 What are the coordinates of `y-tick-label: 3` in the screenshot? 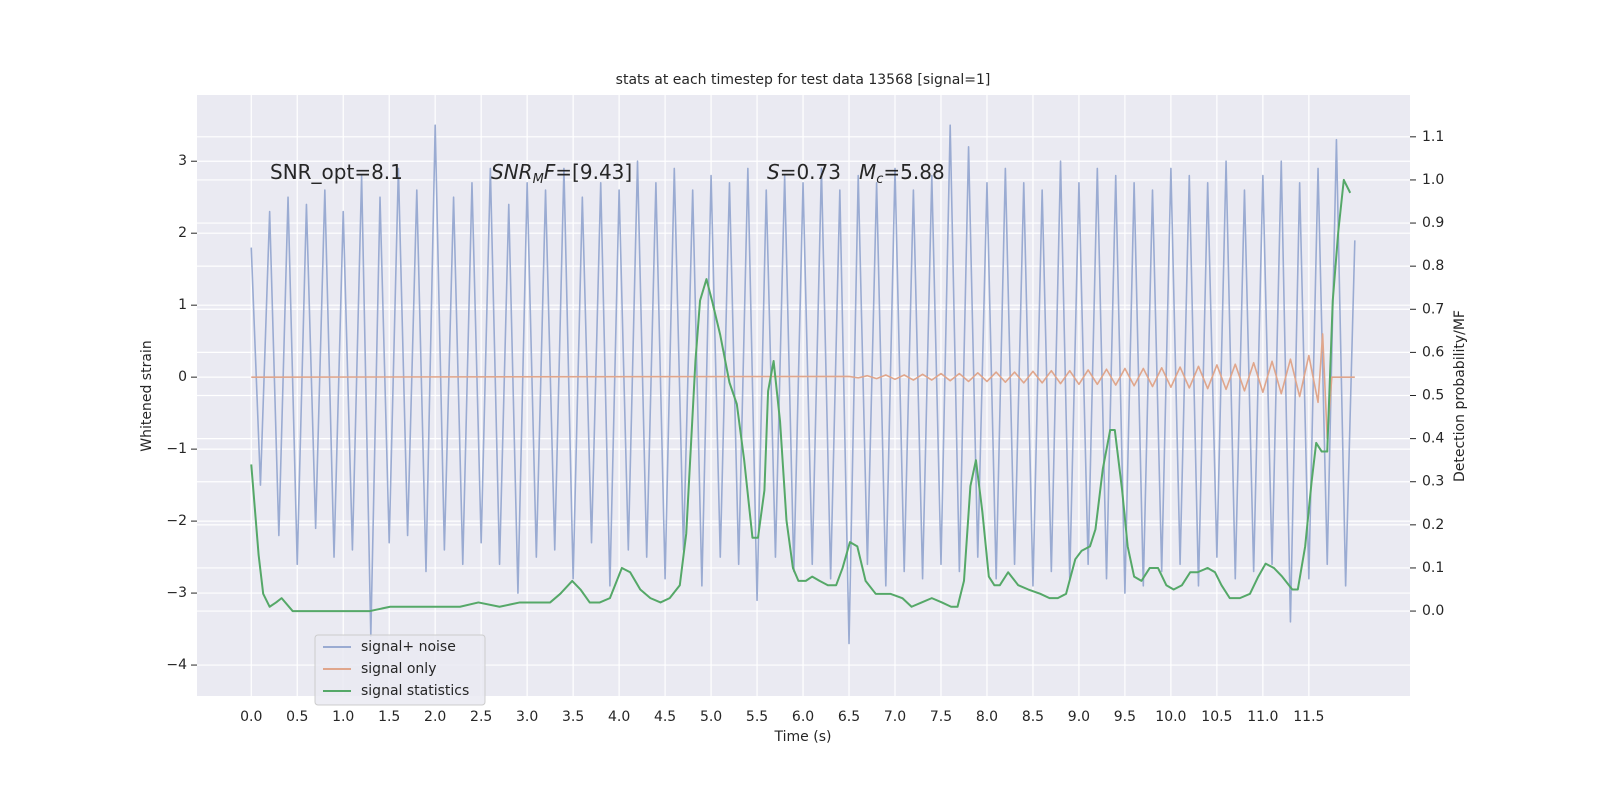 It's located at (182, 161).